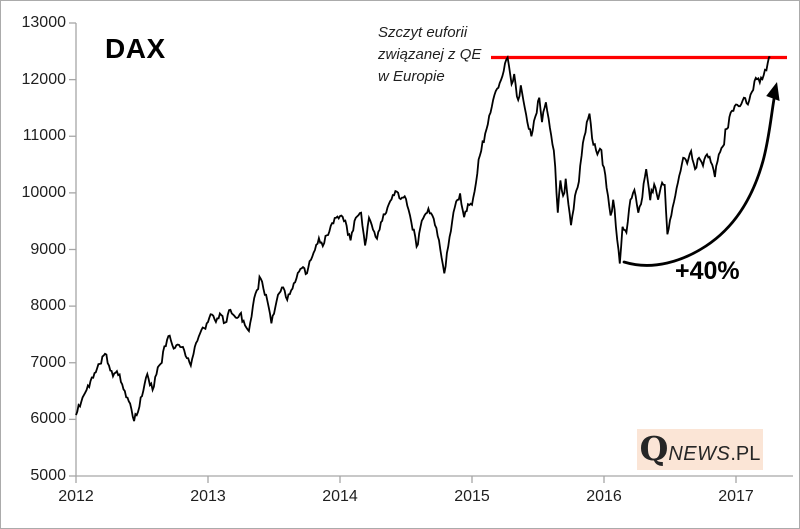  What do you see at coordinates (48, 249) in the screenshot?
I see `y-tick-label: 9000` at bounding box center [48, 249].